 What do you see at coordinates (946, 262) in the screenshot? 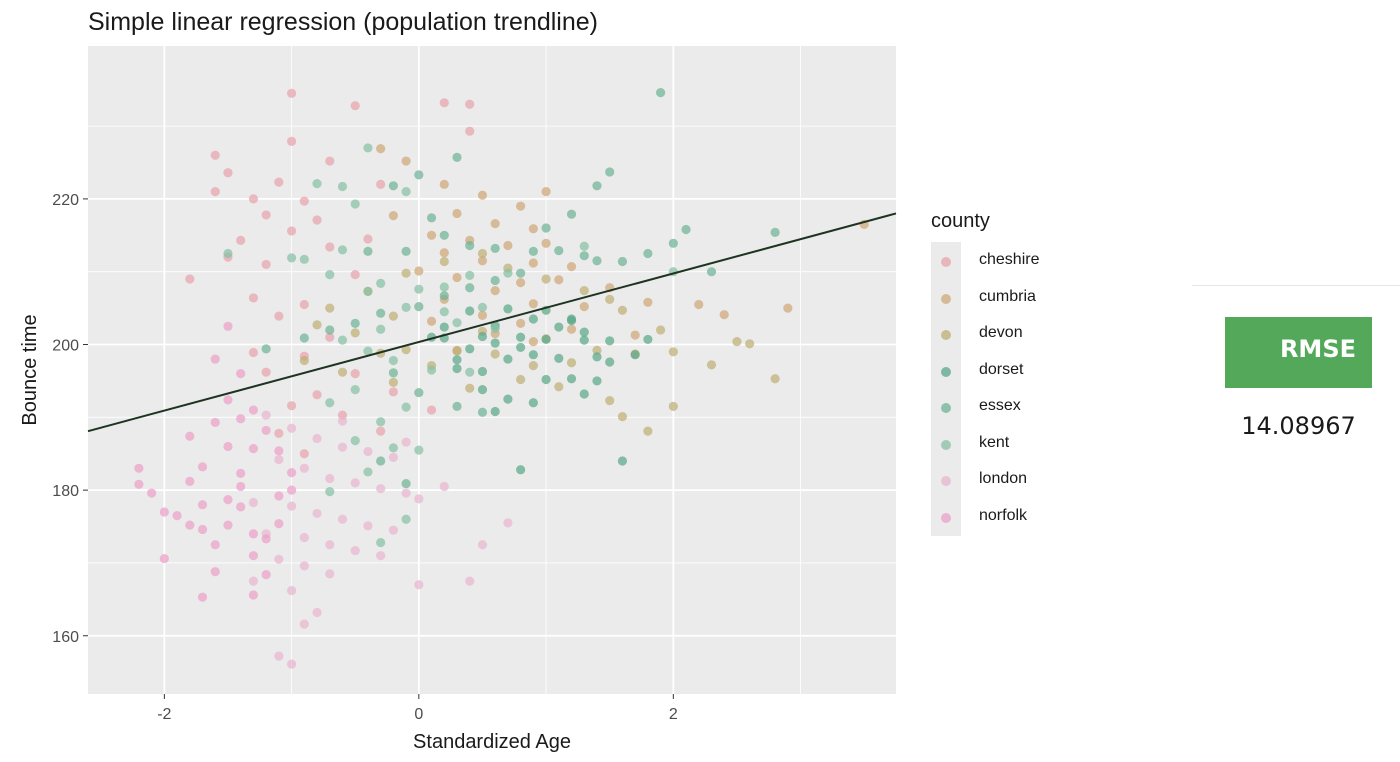
I see `legend-key-cheshire` at bounding box center [946, 262].